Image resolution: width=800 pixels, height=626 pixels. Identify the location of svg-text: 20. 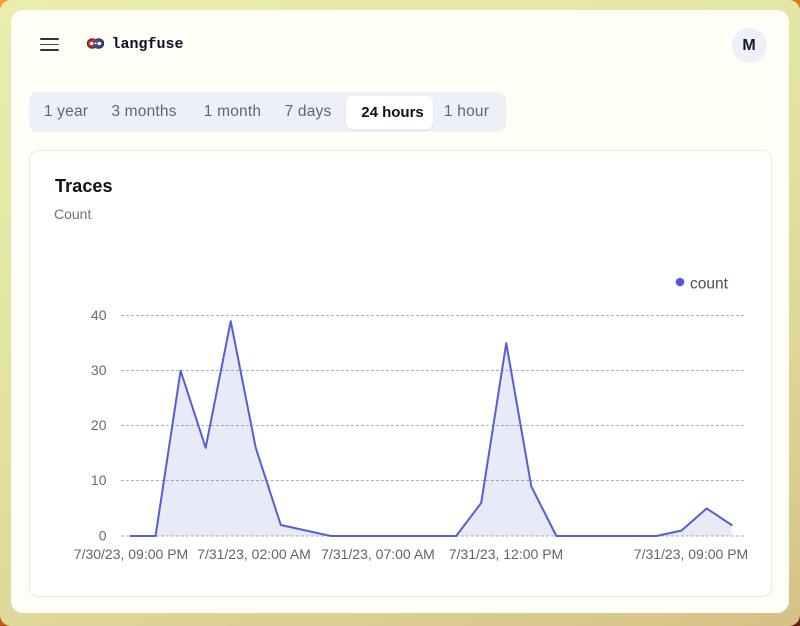
(99, 425).